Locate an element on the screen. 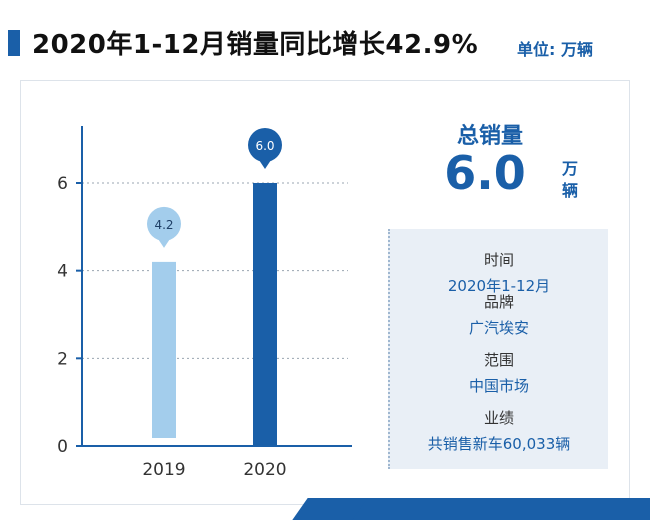 The image size is (650, 525). info-label: 时间 is located at coordinates (498, 260).